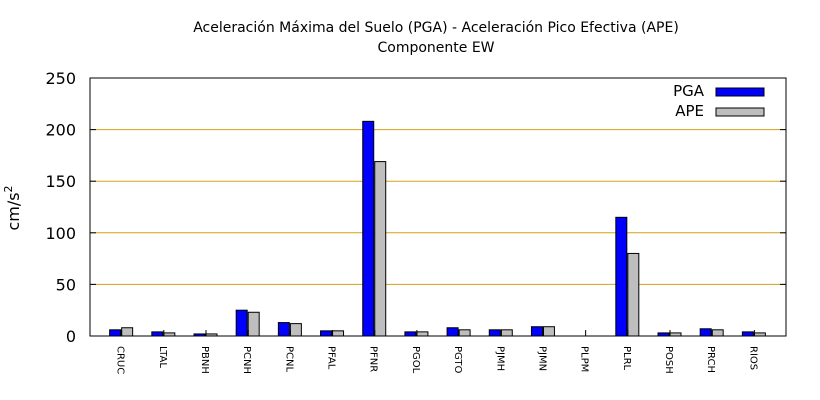  I want to click on x-tick-label: CRUC, so click(120, 360).